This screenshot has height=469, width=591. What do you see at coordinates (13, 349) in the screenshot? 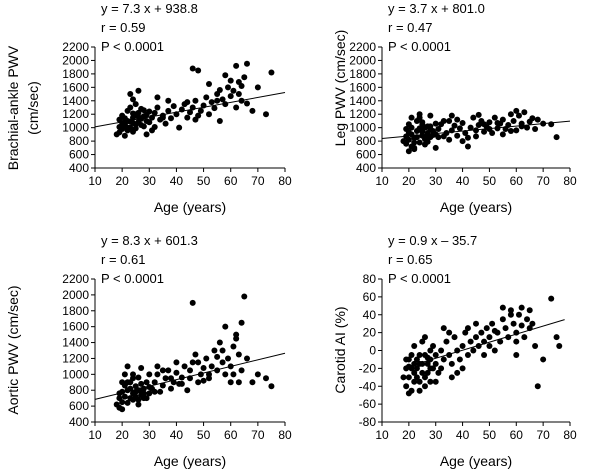
I see `y-axis-label: Aortic PWV (cm/sec)` at bounding box center [13, 349].